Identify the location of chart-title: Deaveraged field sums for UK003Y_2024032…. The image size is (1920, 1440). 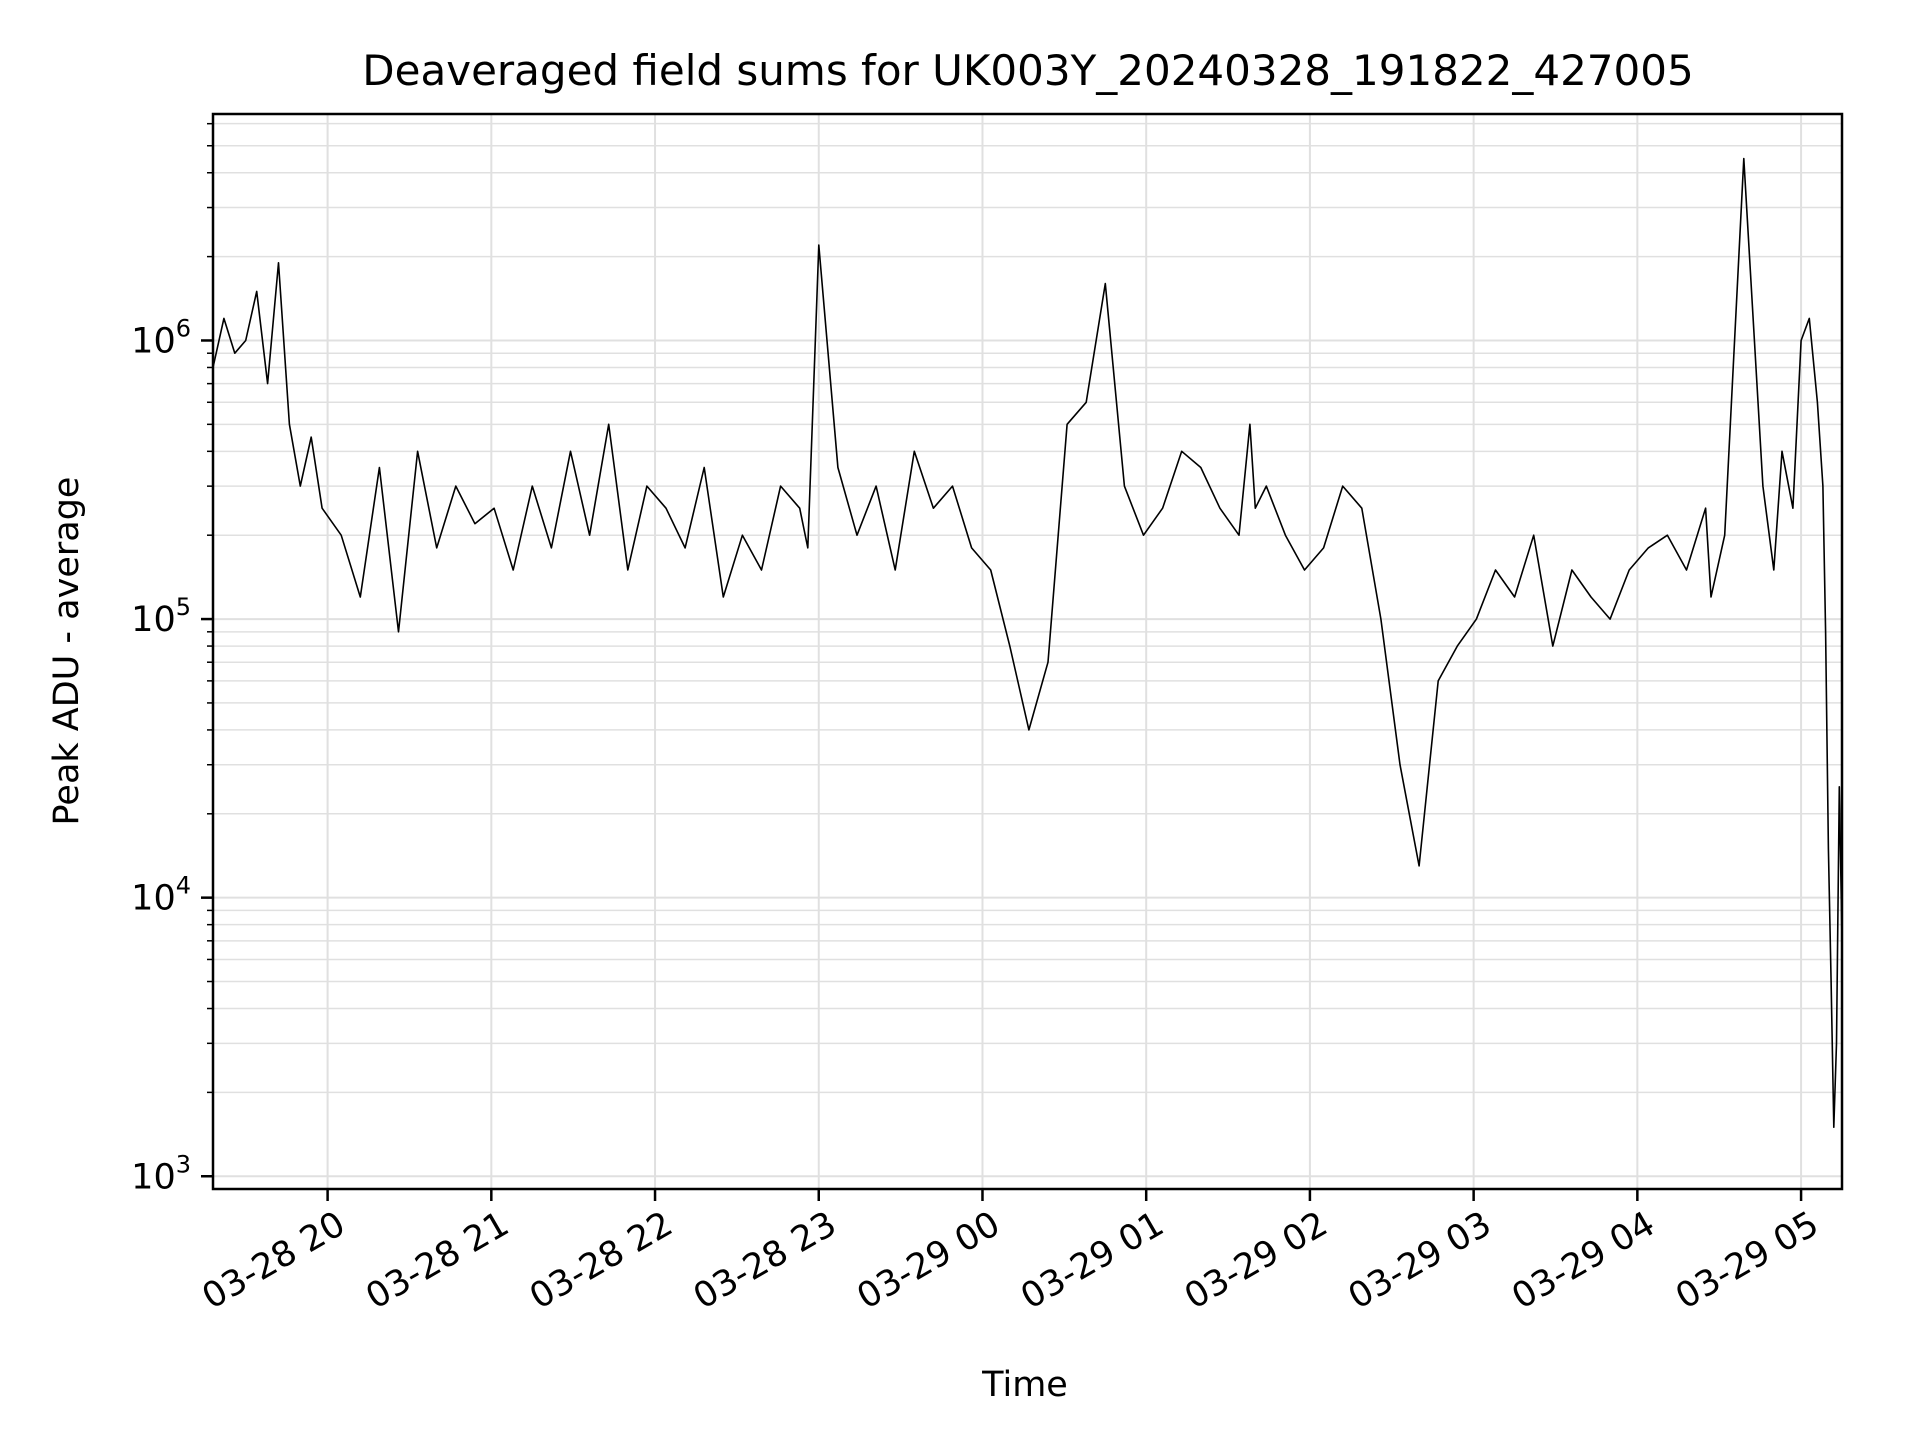
(1027, 70).